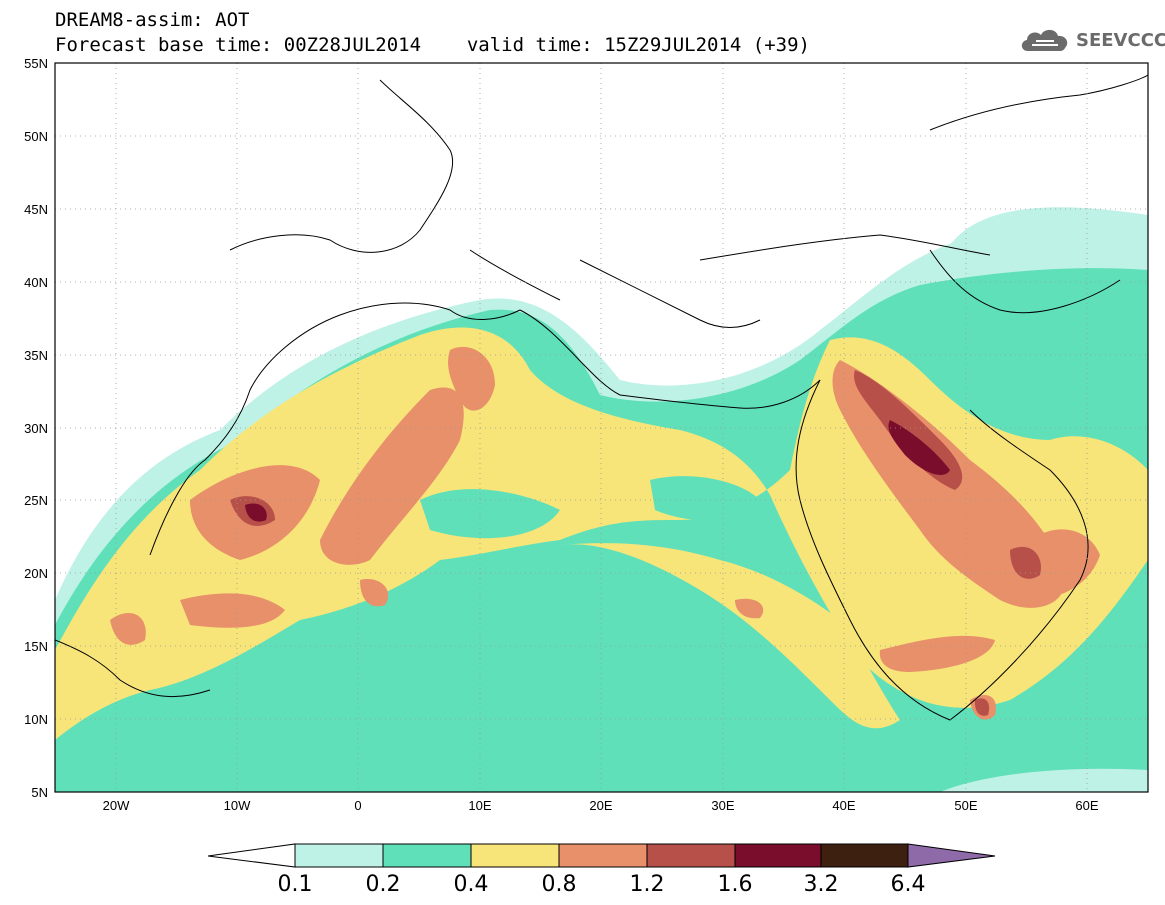  What do you see at coordinates (1120, 40) in the screenshot?
I see `logo-text: SEEVCCC` at bounding box center [1120, 40].